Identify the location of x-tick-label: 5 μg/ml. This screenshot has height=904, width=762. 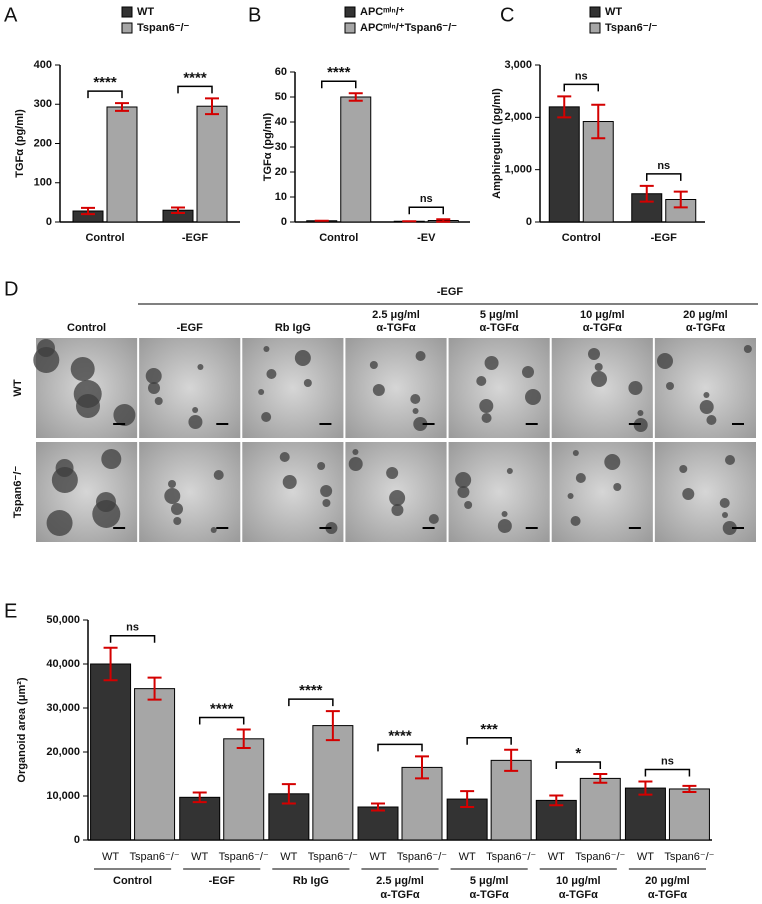
(489, 881).